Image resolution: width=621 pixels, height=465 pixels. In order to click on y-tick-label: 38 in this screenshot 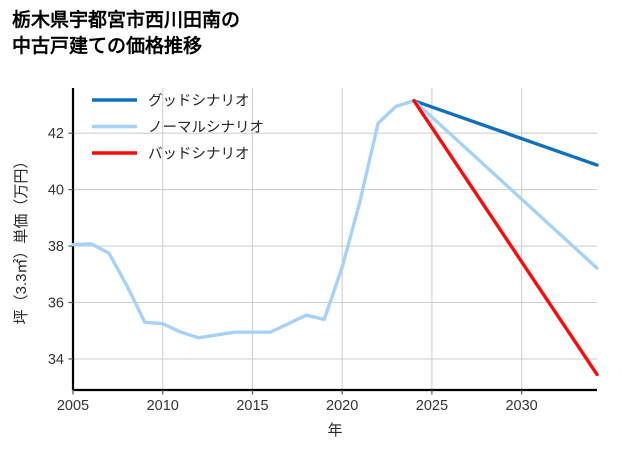, I will do `click(56, 247)`.